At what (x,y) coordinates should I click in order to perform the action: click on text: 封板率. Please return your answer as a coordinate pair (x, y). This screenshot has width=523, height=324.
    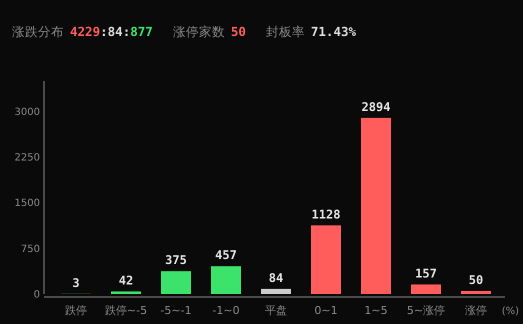
    Looking at the image, I should click on (285, 31).